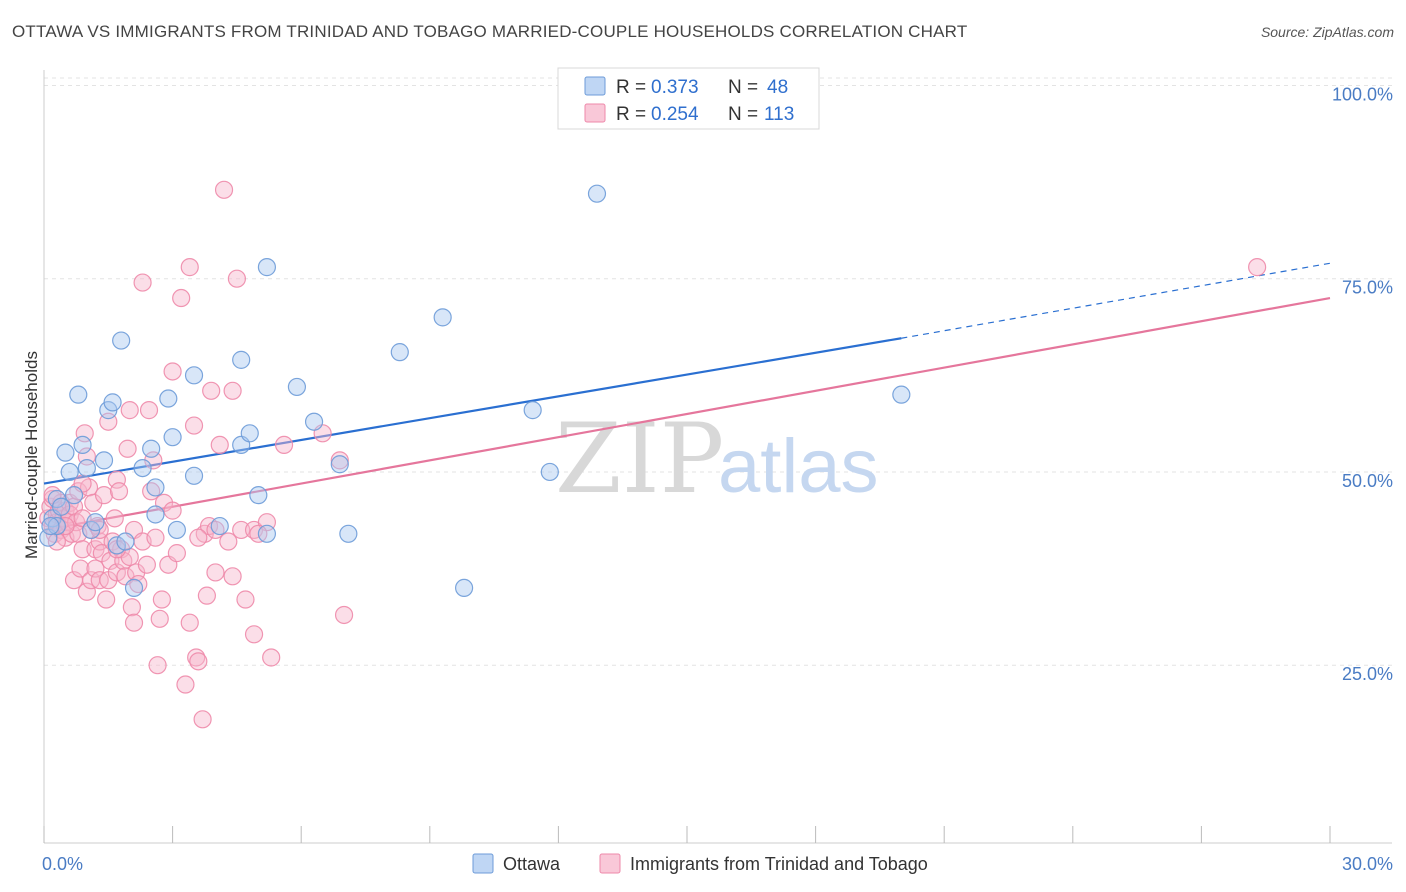 The image size is (1406, 892). What do you see at coordinates (1327, 32) in the screenshot?
I see `source-label: Source: ZipAtlas.com` at bounding box center [1327, 32].